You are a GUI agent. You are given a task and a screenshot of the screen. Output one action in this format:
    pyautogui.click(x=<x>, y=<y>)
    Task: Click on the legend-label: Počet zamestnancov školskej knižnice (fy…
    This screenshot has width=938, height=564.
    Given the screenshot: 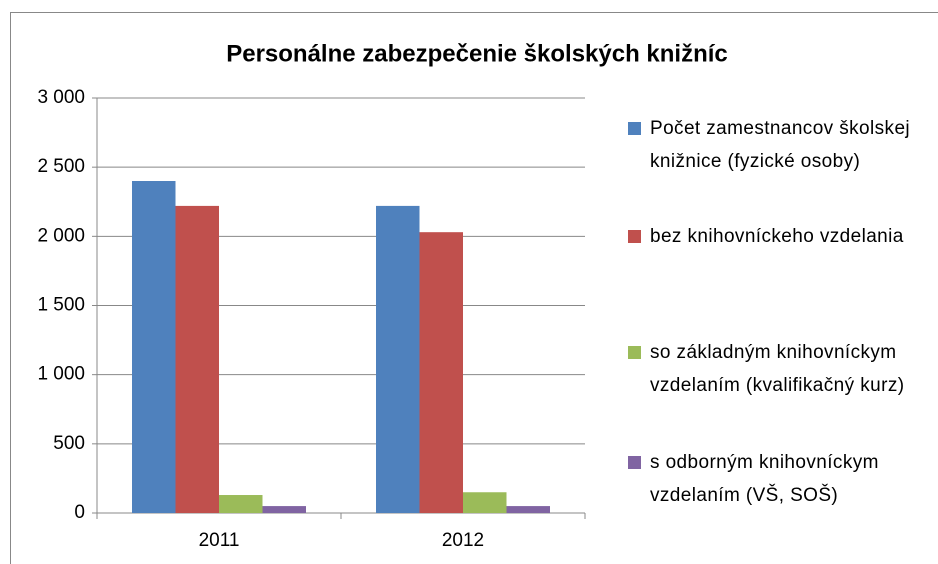 What is the action you would take?
    pyautogui.click(x=780, y=145)
    